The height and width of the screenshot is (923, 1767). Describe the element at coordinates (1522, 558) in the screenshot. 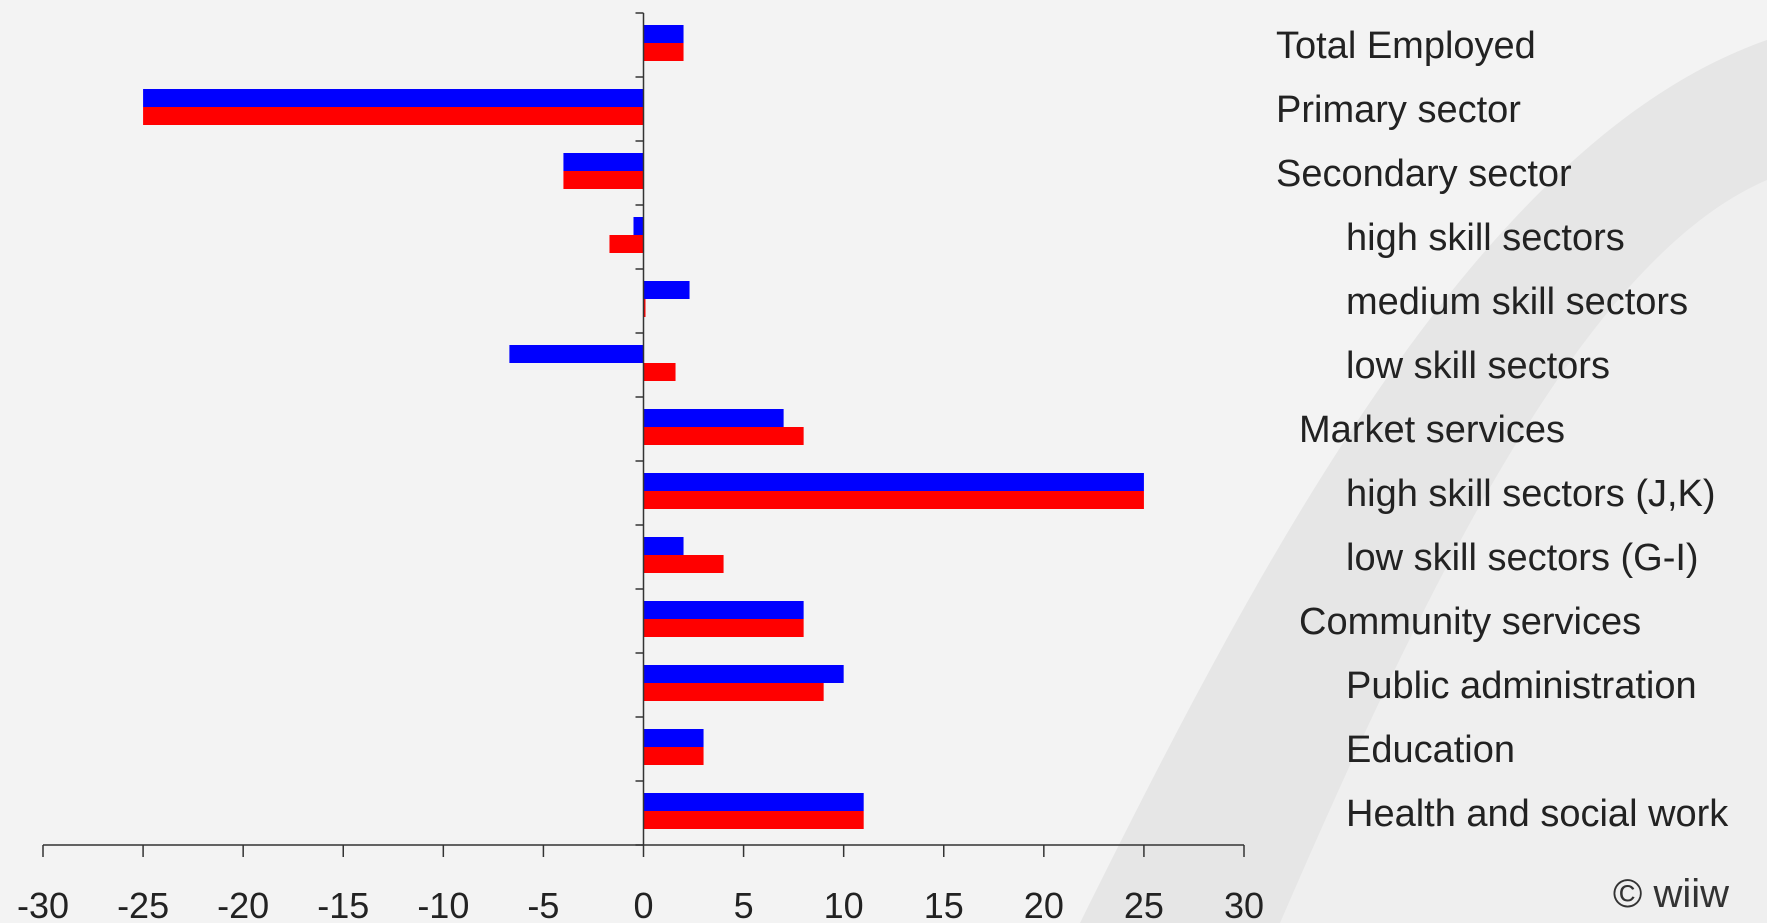

I see `category-label: low skill sectors (G-I)` at that location.